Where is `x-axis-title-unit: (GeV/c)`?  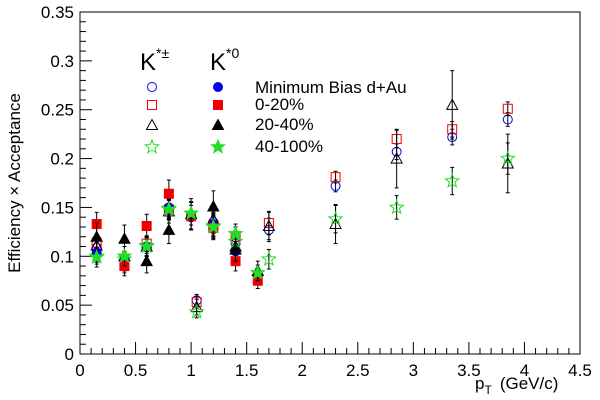
x-axis-title-unit: (GeV/c) is located at coordinates (529, 383).